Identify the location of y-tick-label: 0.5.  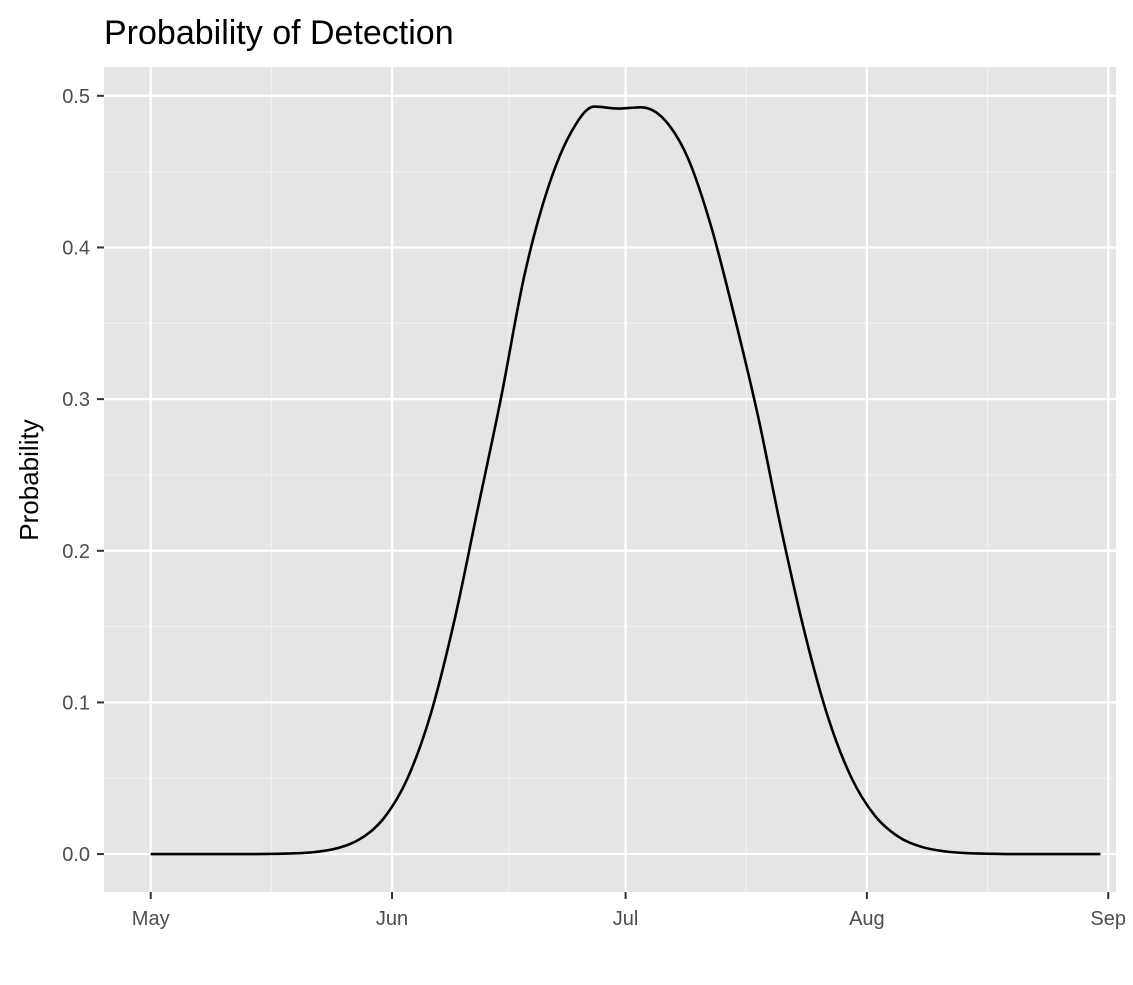
(76, 97).